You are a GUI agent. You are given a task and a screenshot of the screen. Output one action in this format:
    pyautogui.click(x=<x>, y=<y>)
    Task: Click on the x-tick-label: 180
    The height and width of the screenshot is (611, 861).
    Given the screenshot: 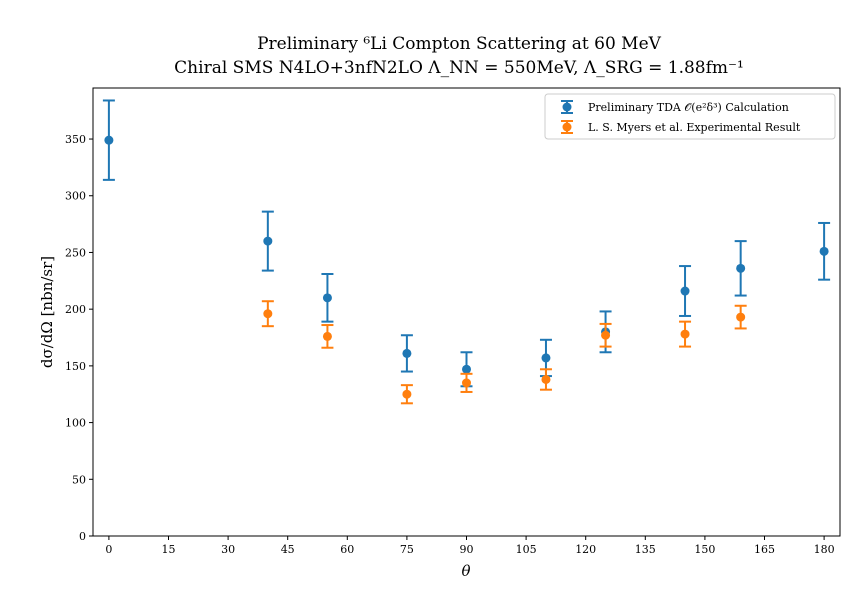 What is the action you would take?
    pyautogui.click(x=824, y=549)
    